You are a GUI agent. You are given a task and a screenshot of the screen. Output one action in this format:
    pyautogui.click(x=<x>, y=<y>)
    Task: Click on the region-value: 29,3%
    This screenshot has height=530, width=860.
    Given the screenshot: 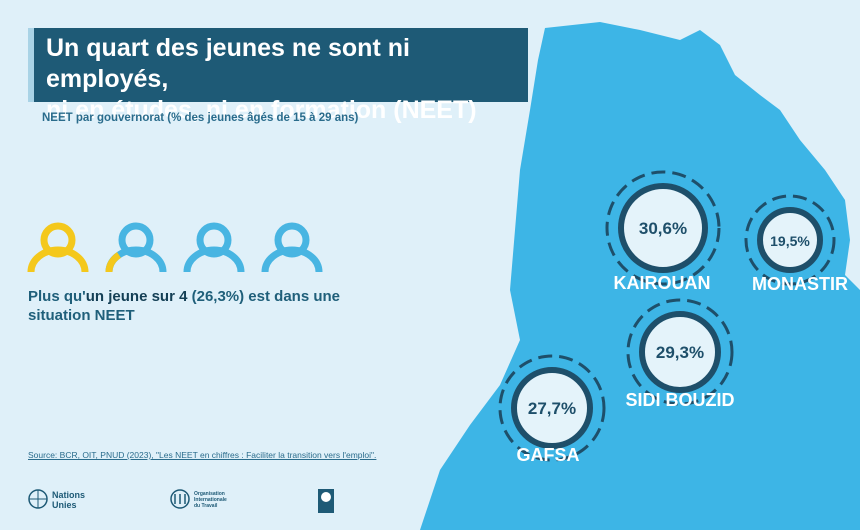 What is the action you would take?
    pyautogui.click(x=680, y=352)
    